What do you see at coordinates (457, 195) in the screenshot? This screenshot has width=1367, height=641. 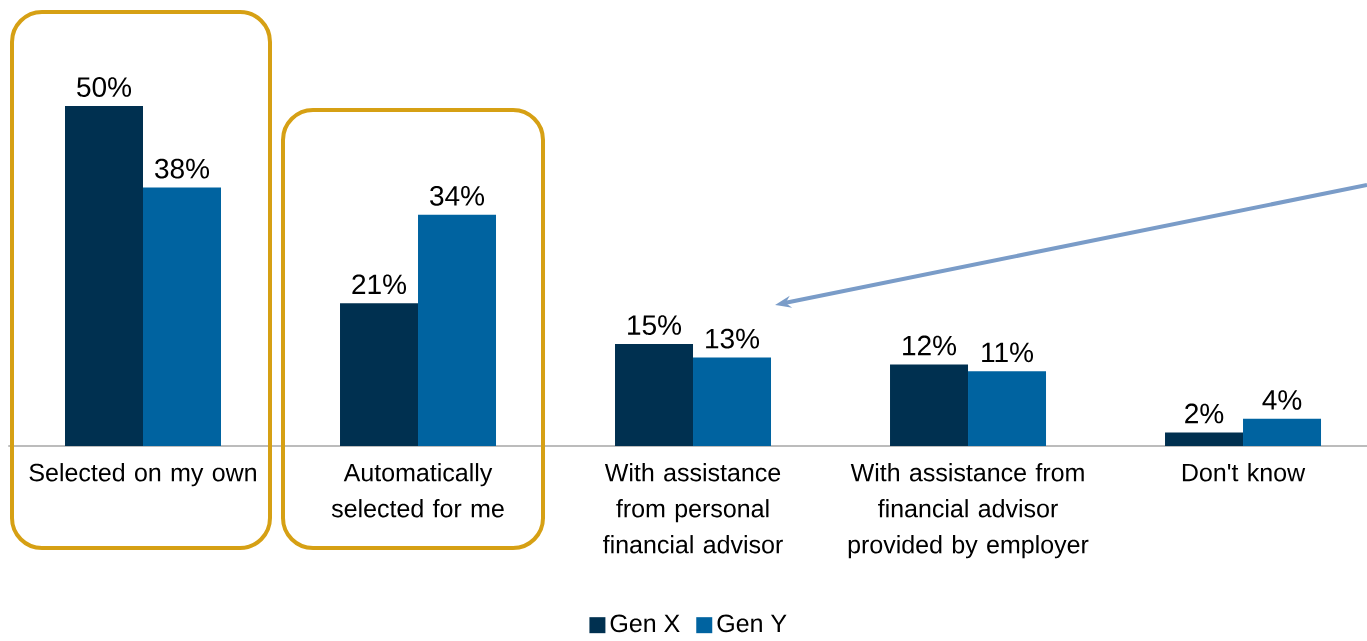 I see `data-label: 34%` at bounding box center [457, 195].